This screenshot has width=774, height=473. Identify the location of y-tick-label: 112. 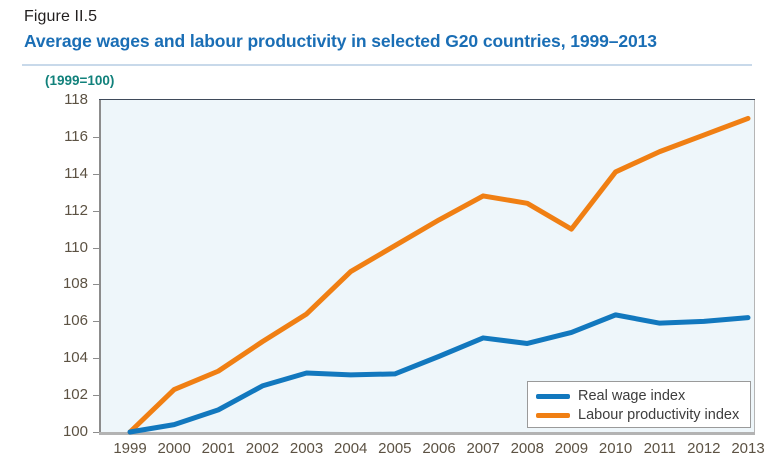
(76, 210).